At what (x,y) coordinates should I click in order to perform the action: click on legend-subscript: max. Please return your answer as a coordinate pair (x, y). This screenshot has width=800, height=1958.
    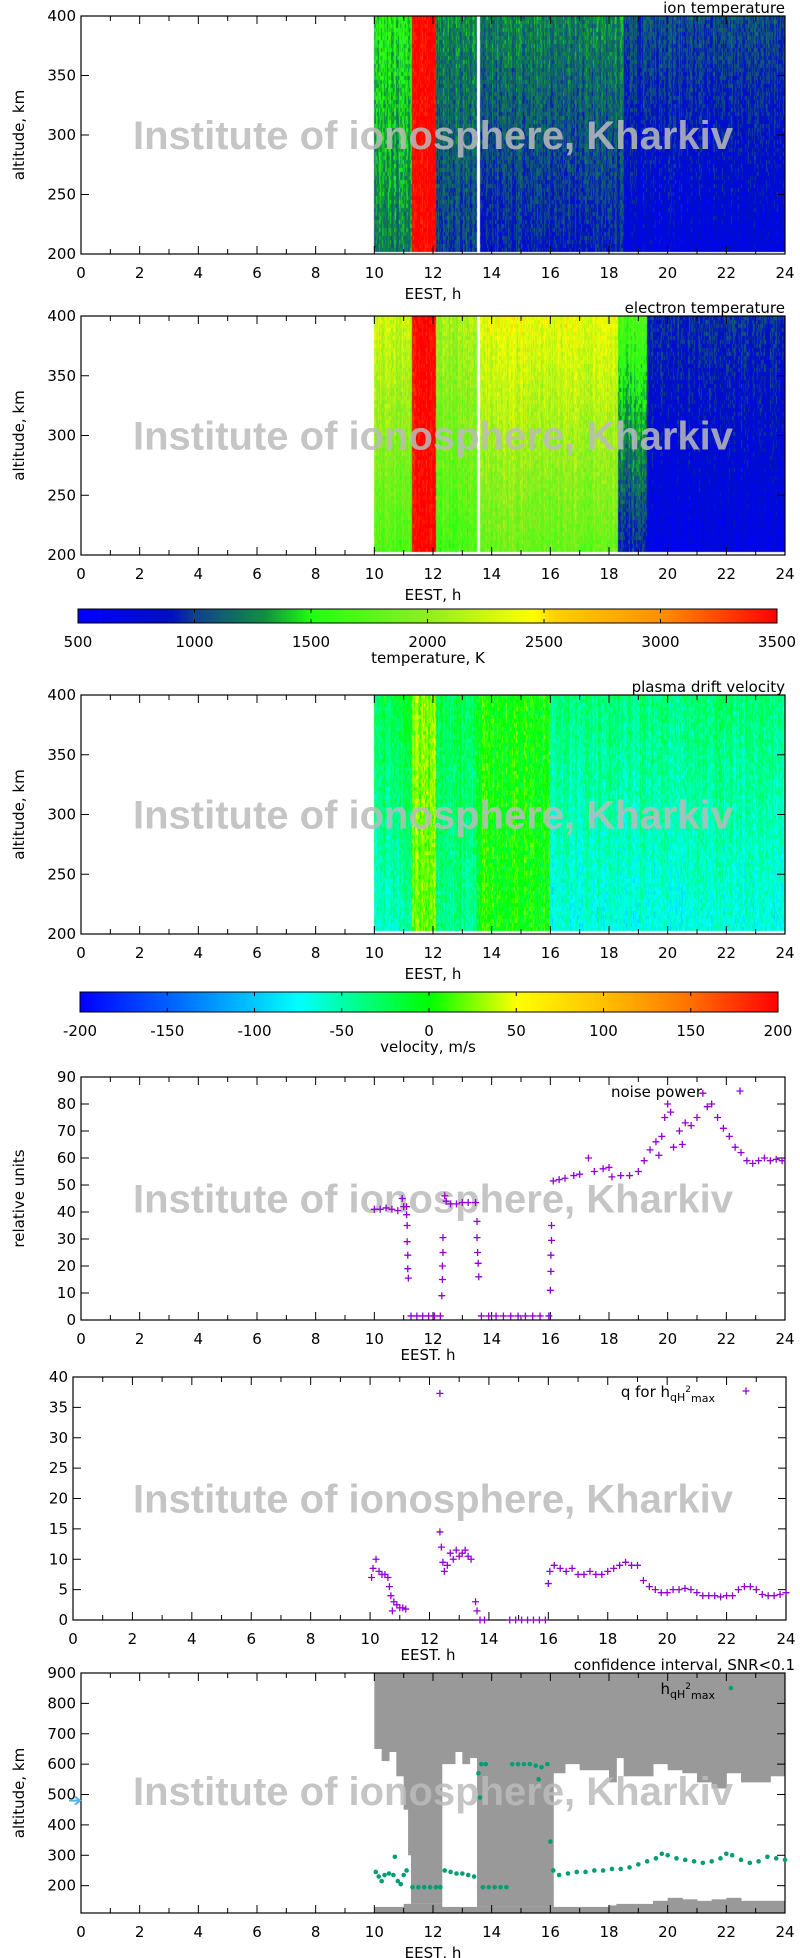
    Looking at the image, I should click on (703, 1695).